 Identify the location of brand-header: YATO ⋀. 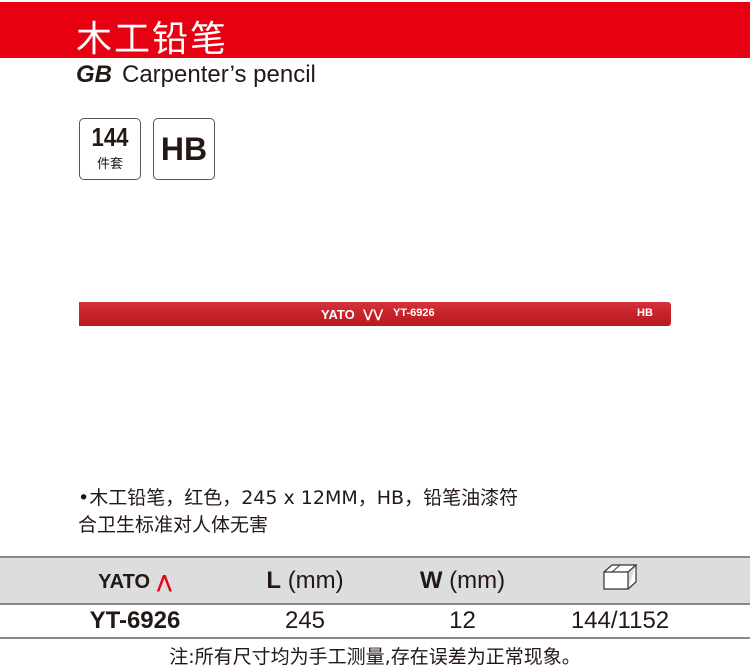
(135, 581).